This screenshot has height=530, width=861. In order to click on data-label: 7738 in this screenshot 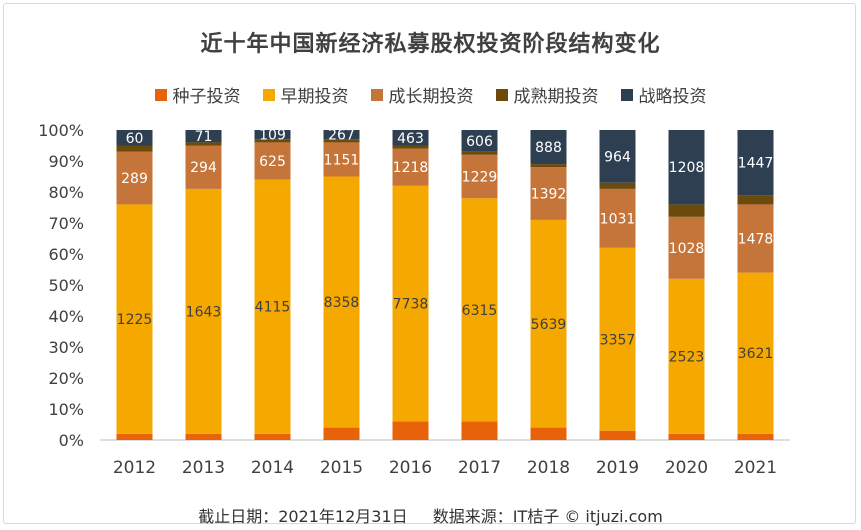, I will do `click(411, 305)`.